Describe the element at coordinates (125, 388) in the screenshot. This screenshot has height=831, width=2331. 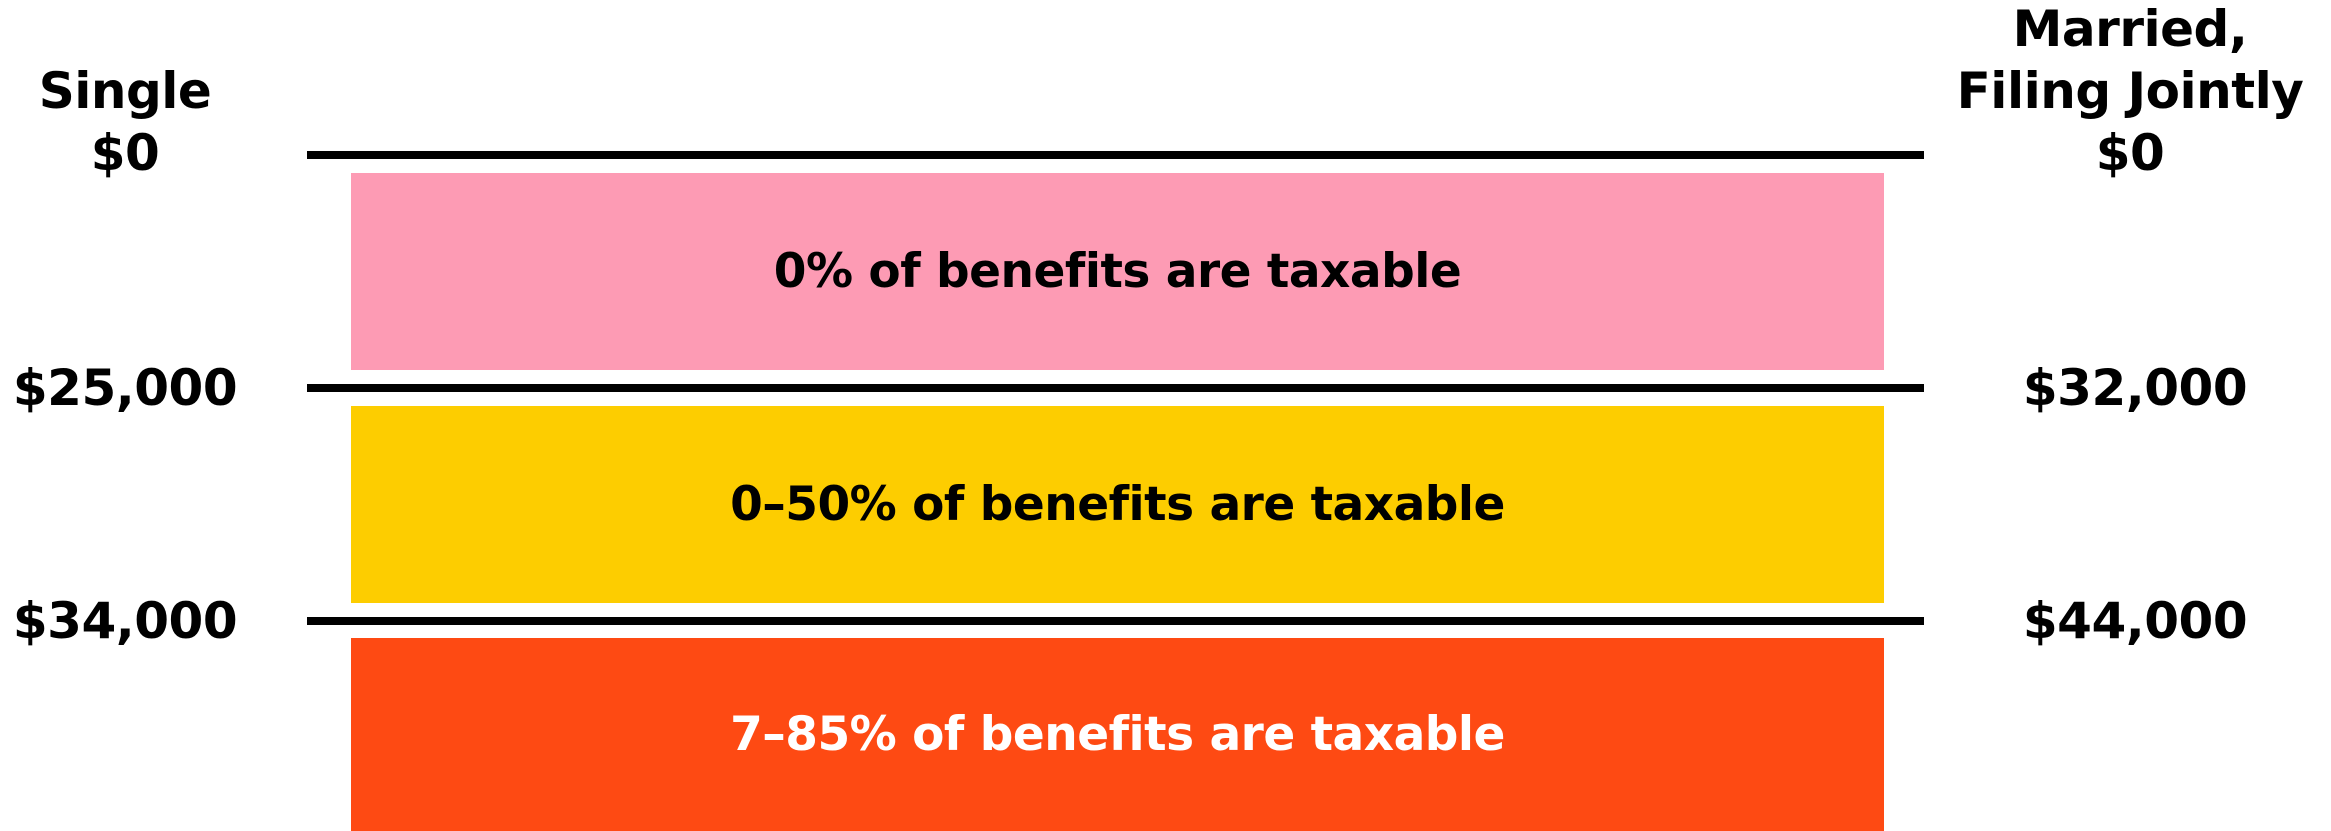
I see `single-threshold-1: $25,000` at that location.